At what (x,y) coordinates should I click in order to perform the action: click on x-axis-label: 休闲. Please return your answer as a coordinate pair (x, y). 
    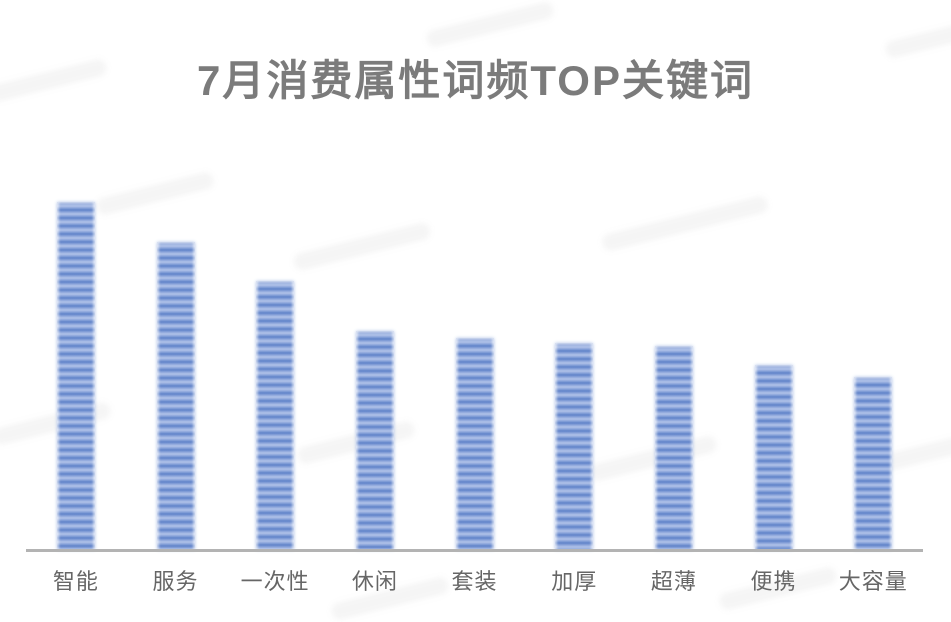
    Looking at the image, I should click on (374, 581).